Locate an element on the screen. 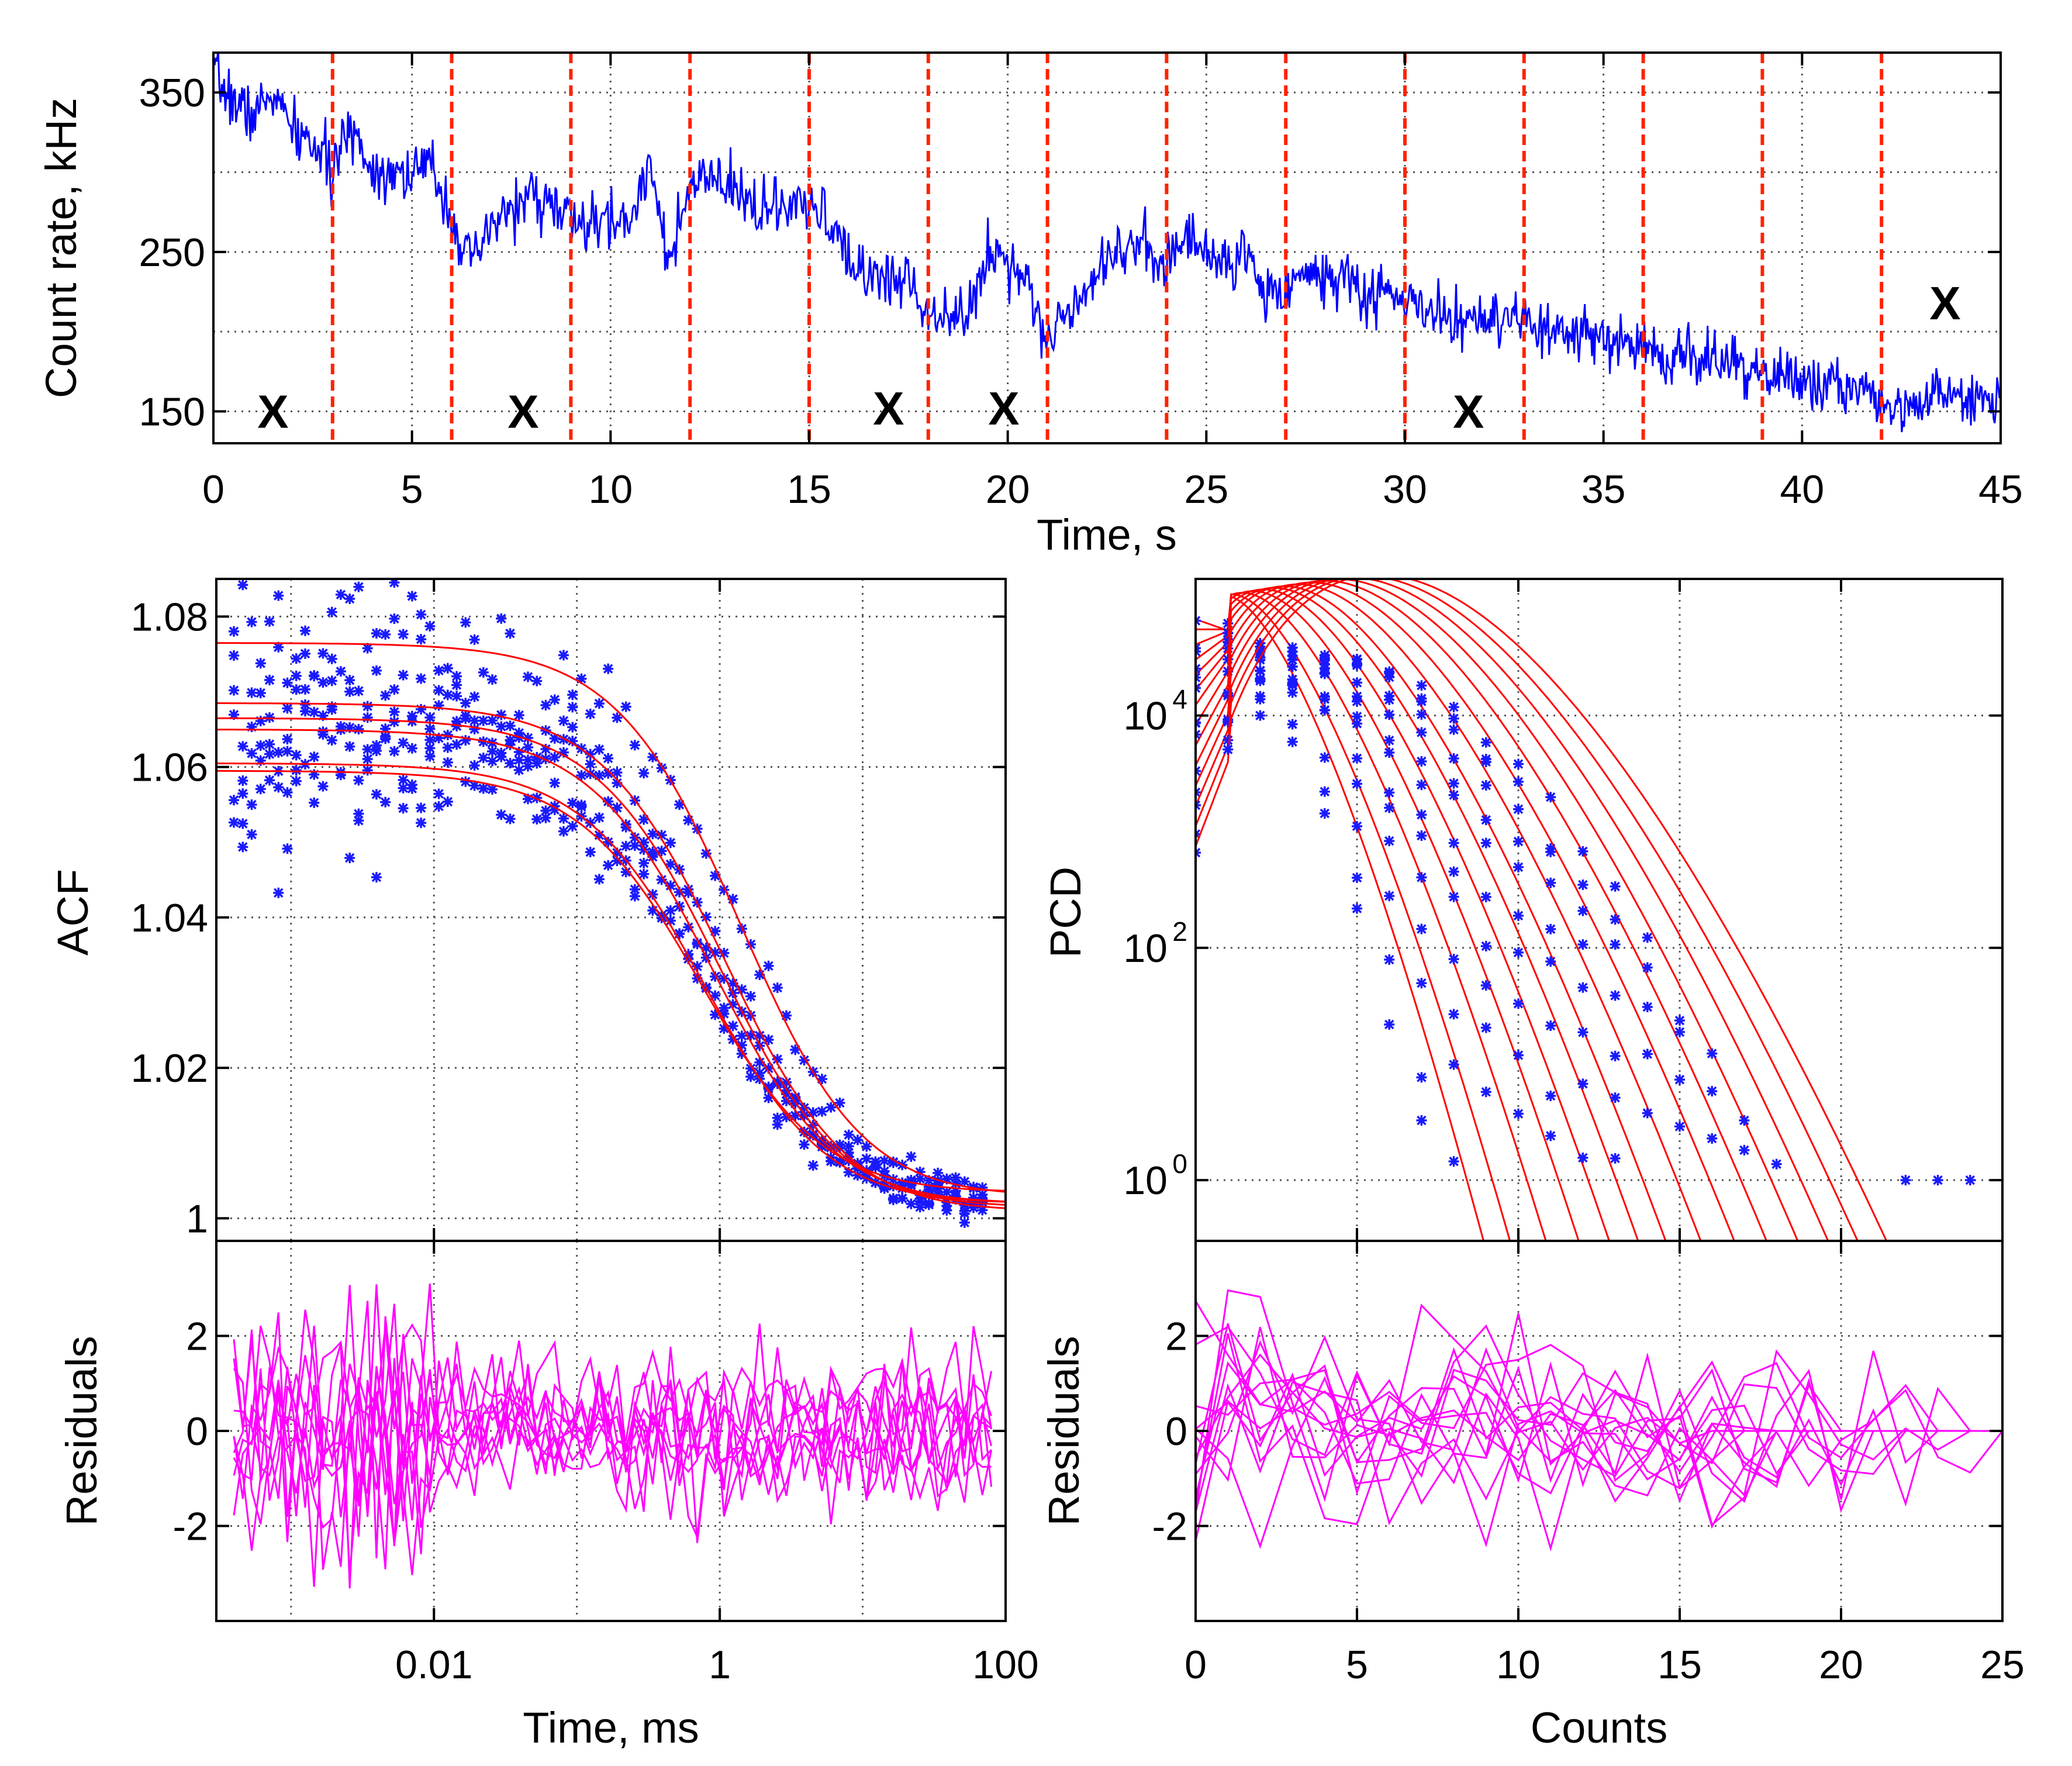 The image size is (2072, 1766). acf-residuals-ytick-label: -2 is located at coordinates (190, 1527).